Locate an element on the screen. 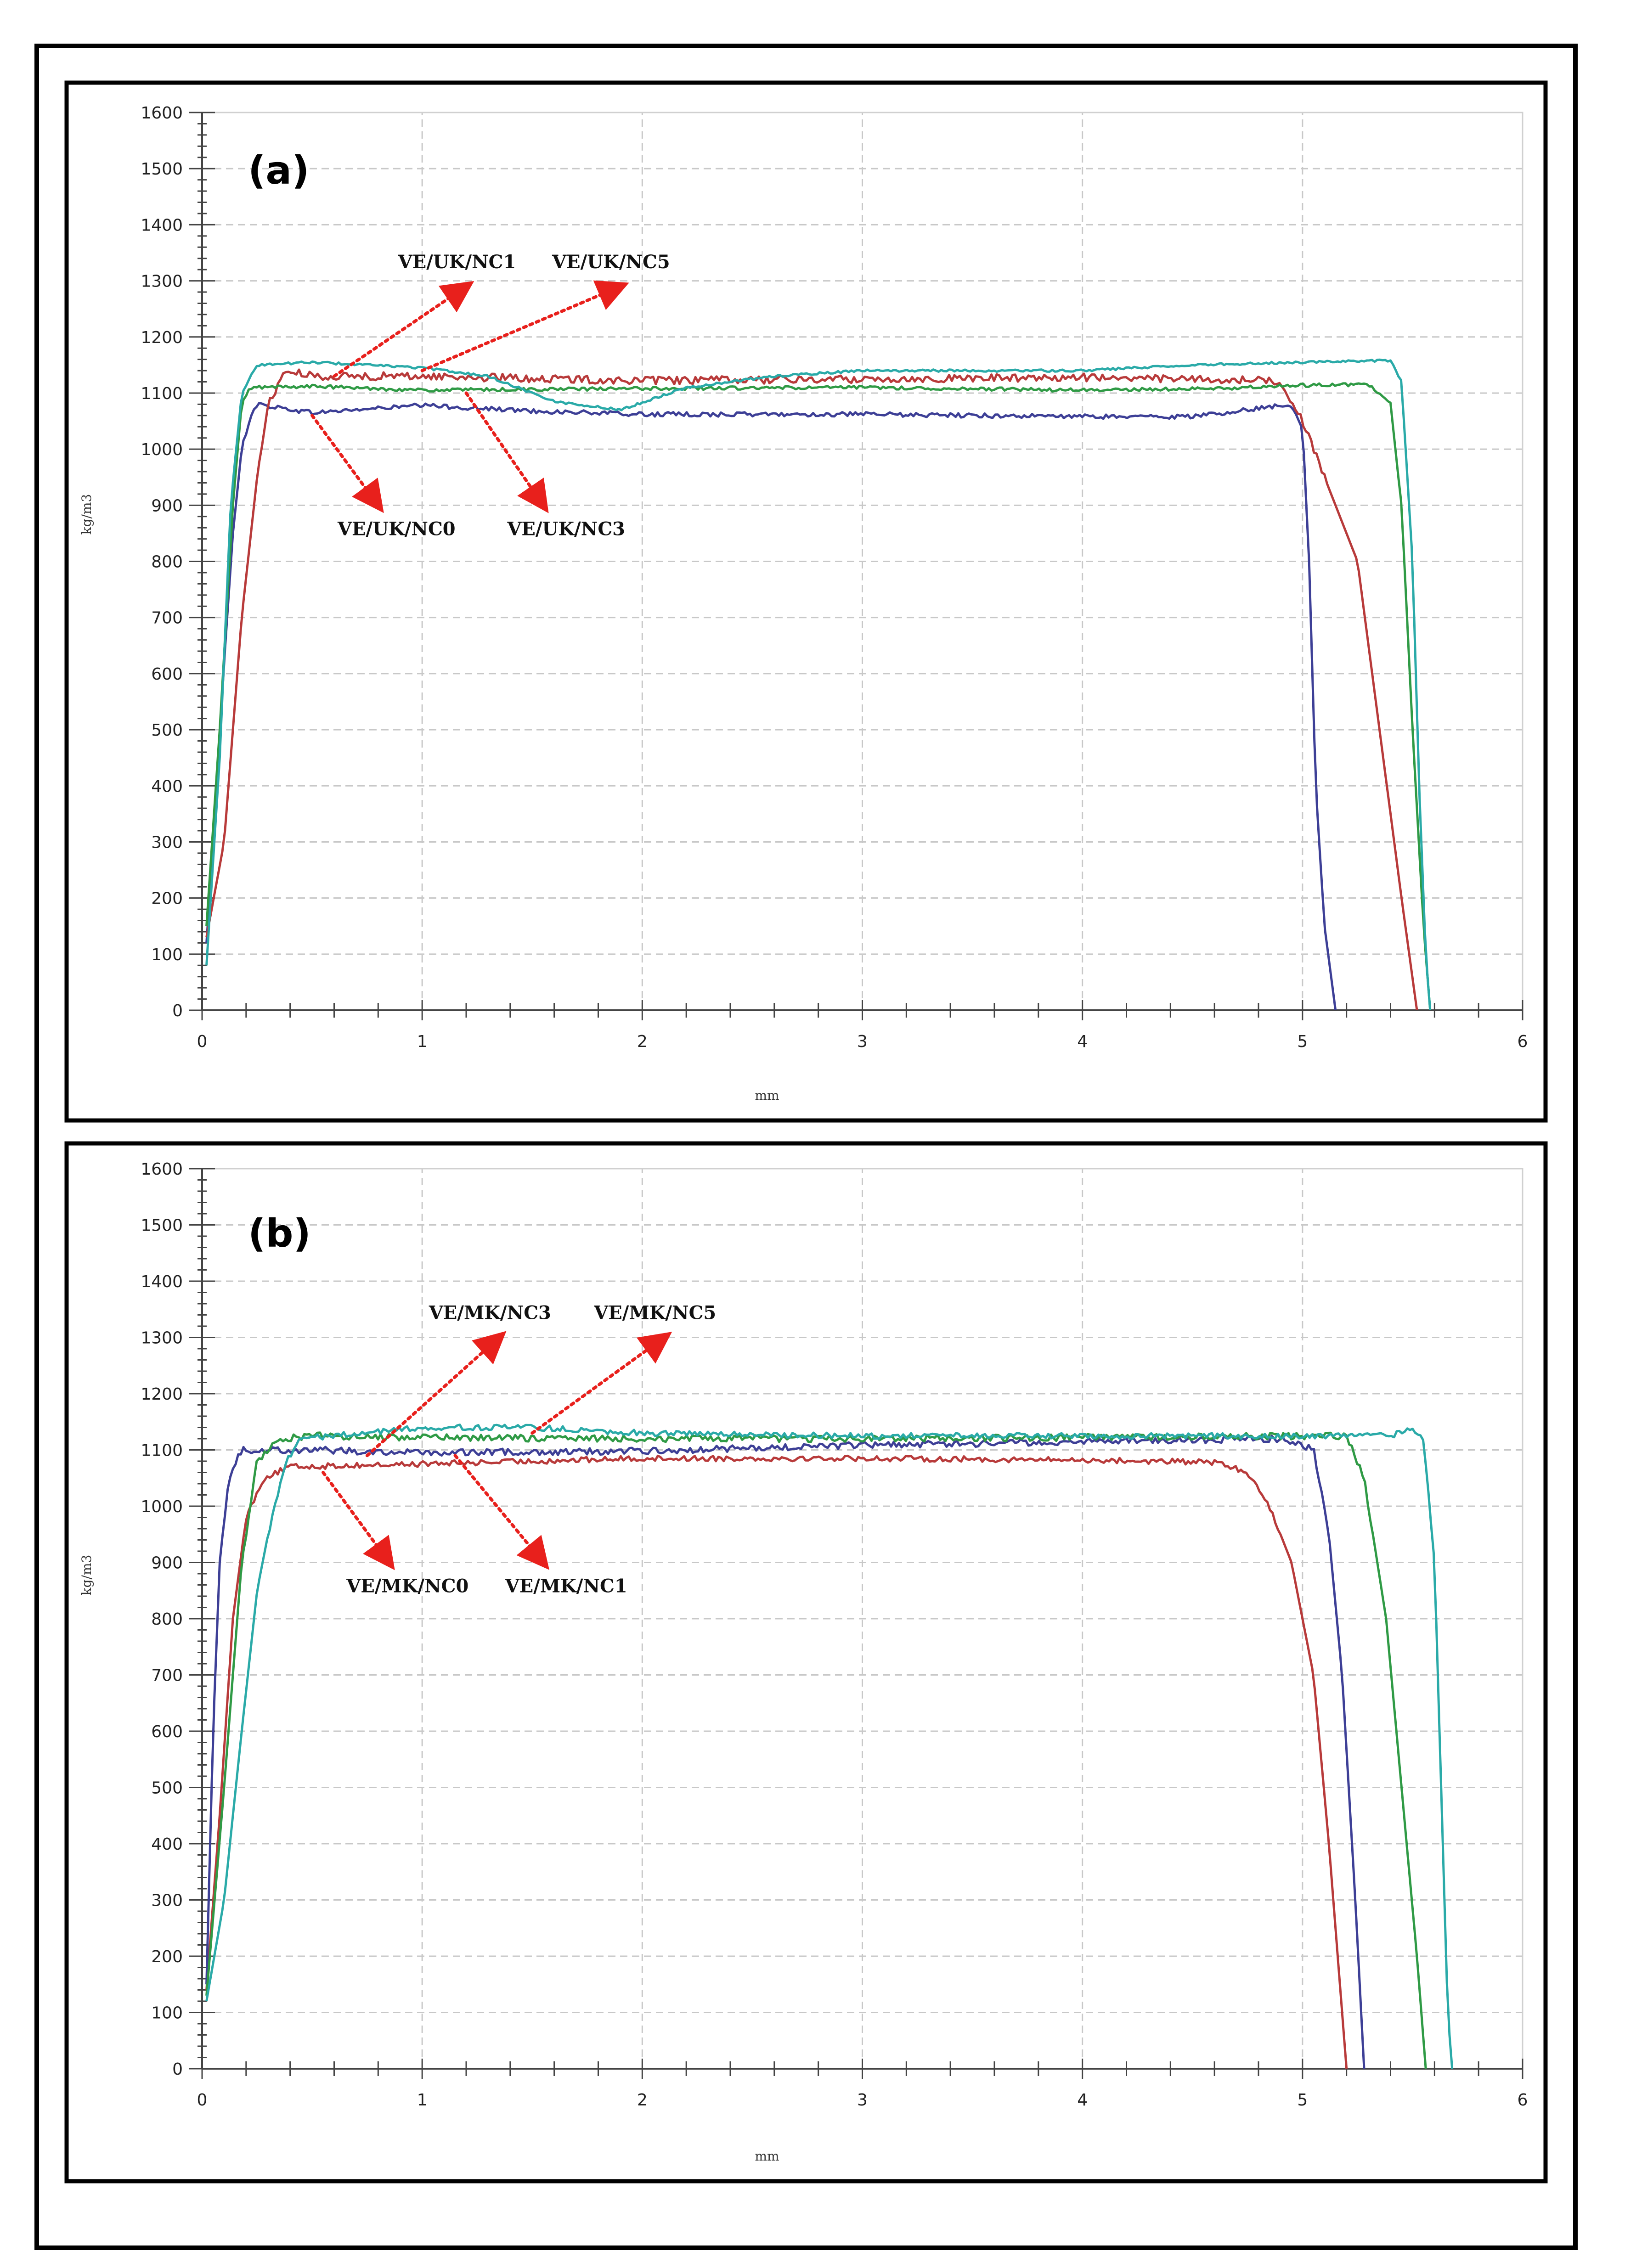 This screenshot has height=2268, width=1625. annotation-label: VE/UK/NC3 is located at coordinates (566, 529).